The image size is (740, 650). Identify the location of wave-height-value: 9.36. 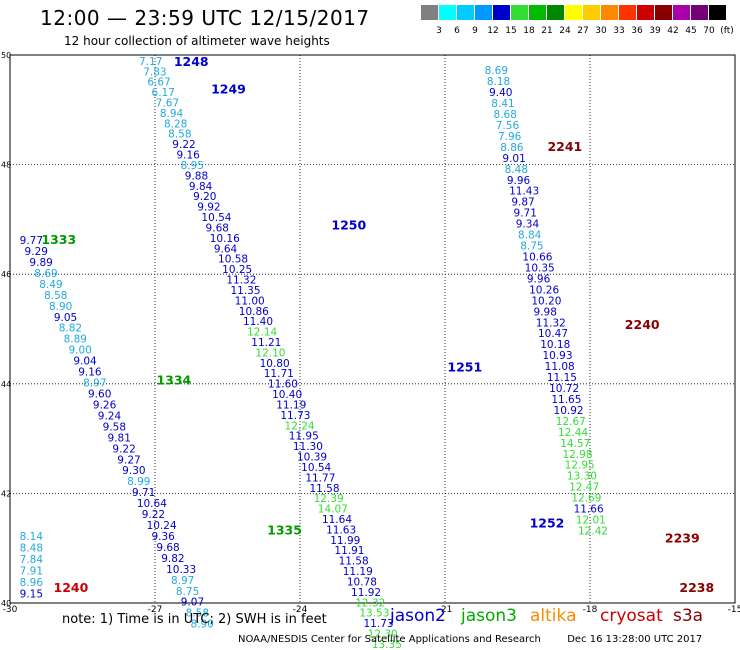
(163, 537).